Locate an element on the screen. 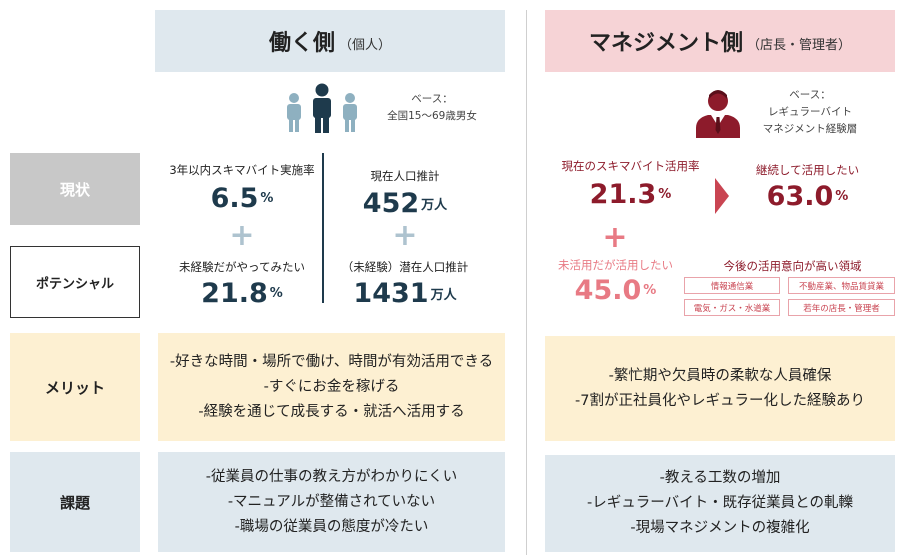  management-base-line2: レギュラーバイト is located at coordinates (810, 112).